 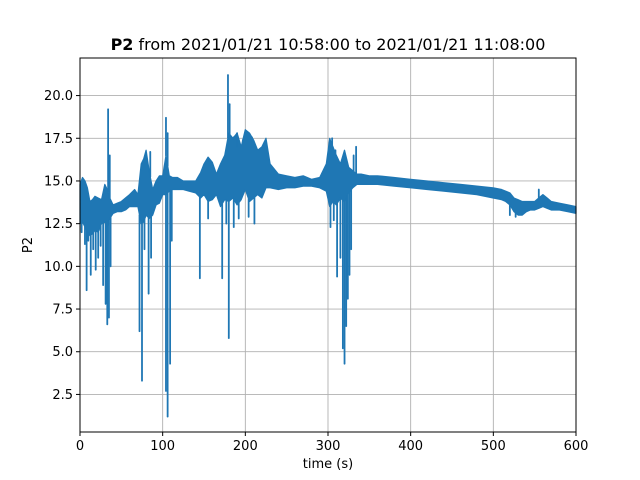 I want to click on y-tick-label: 10.0, so click(x=58, y=267).